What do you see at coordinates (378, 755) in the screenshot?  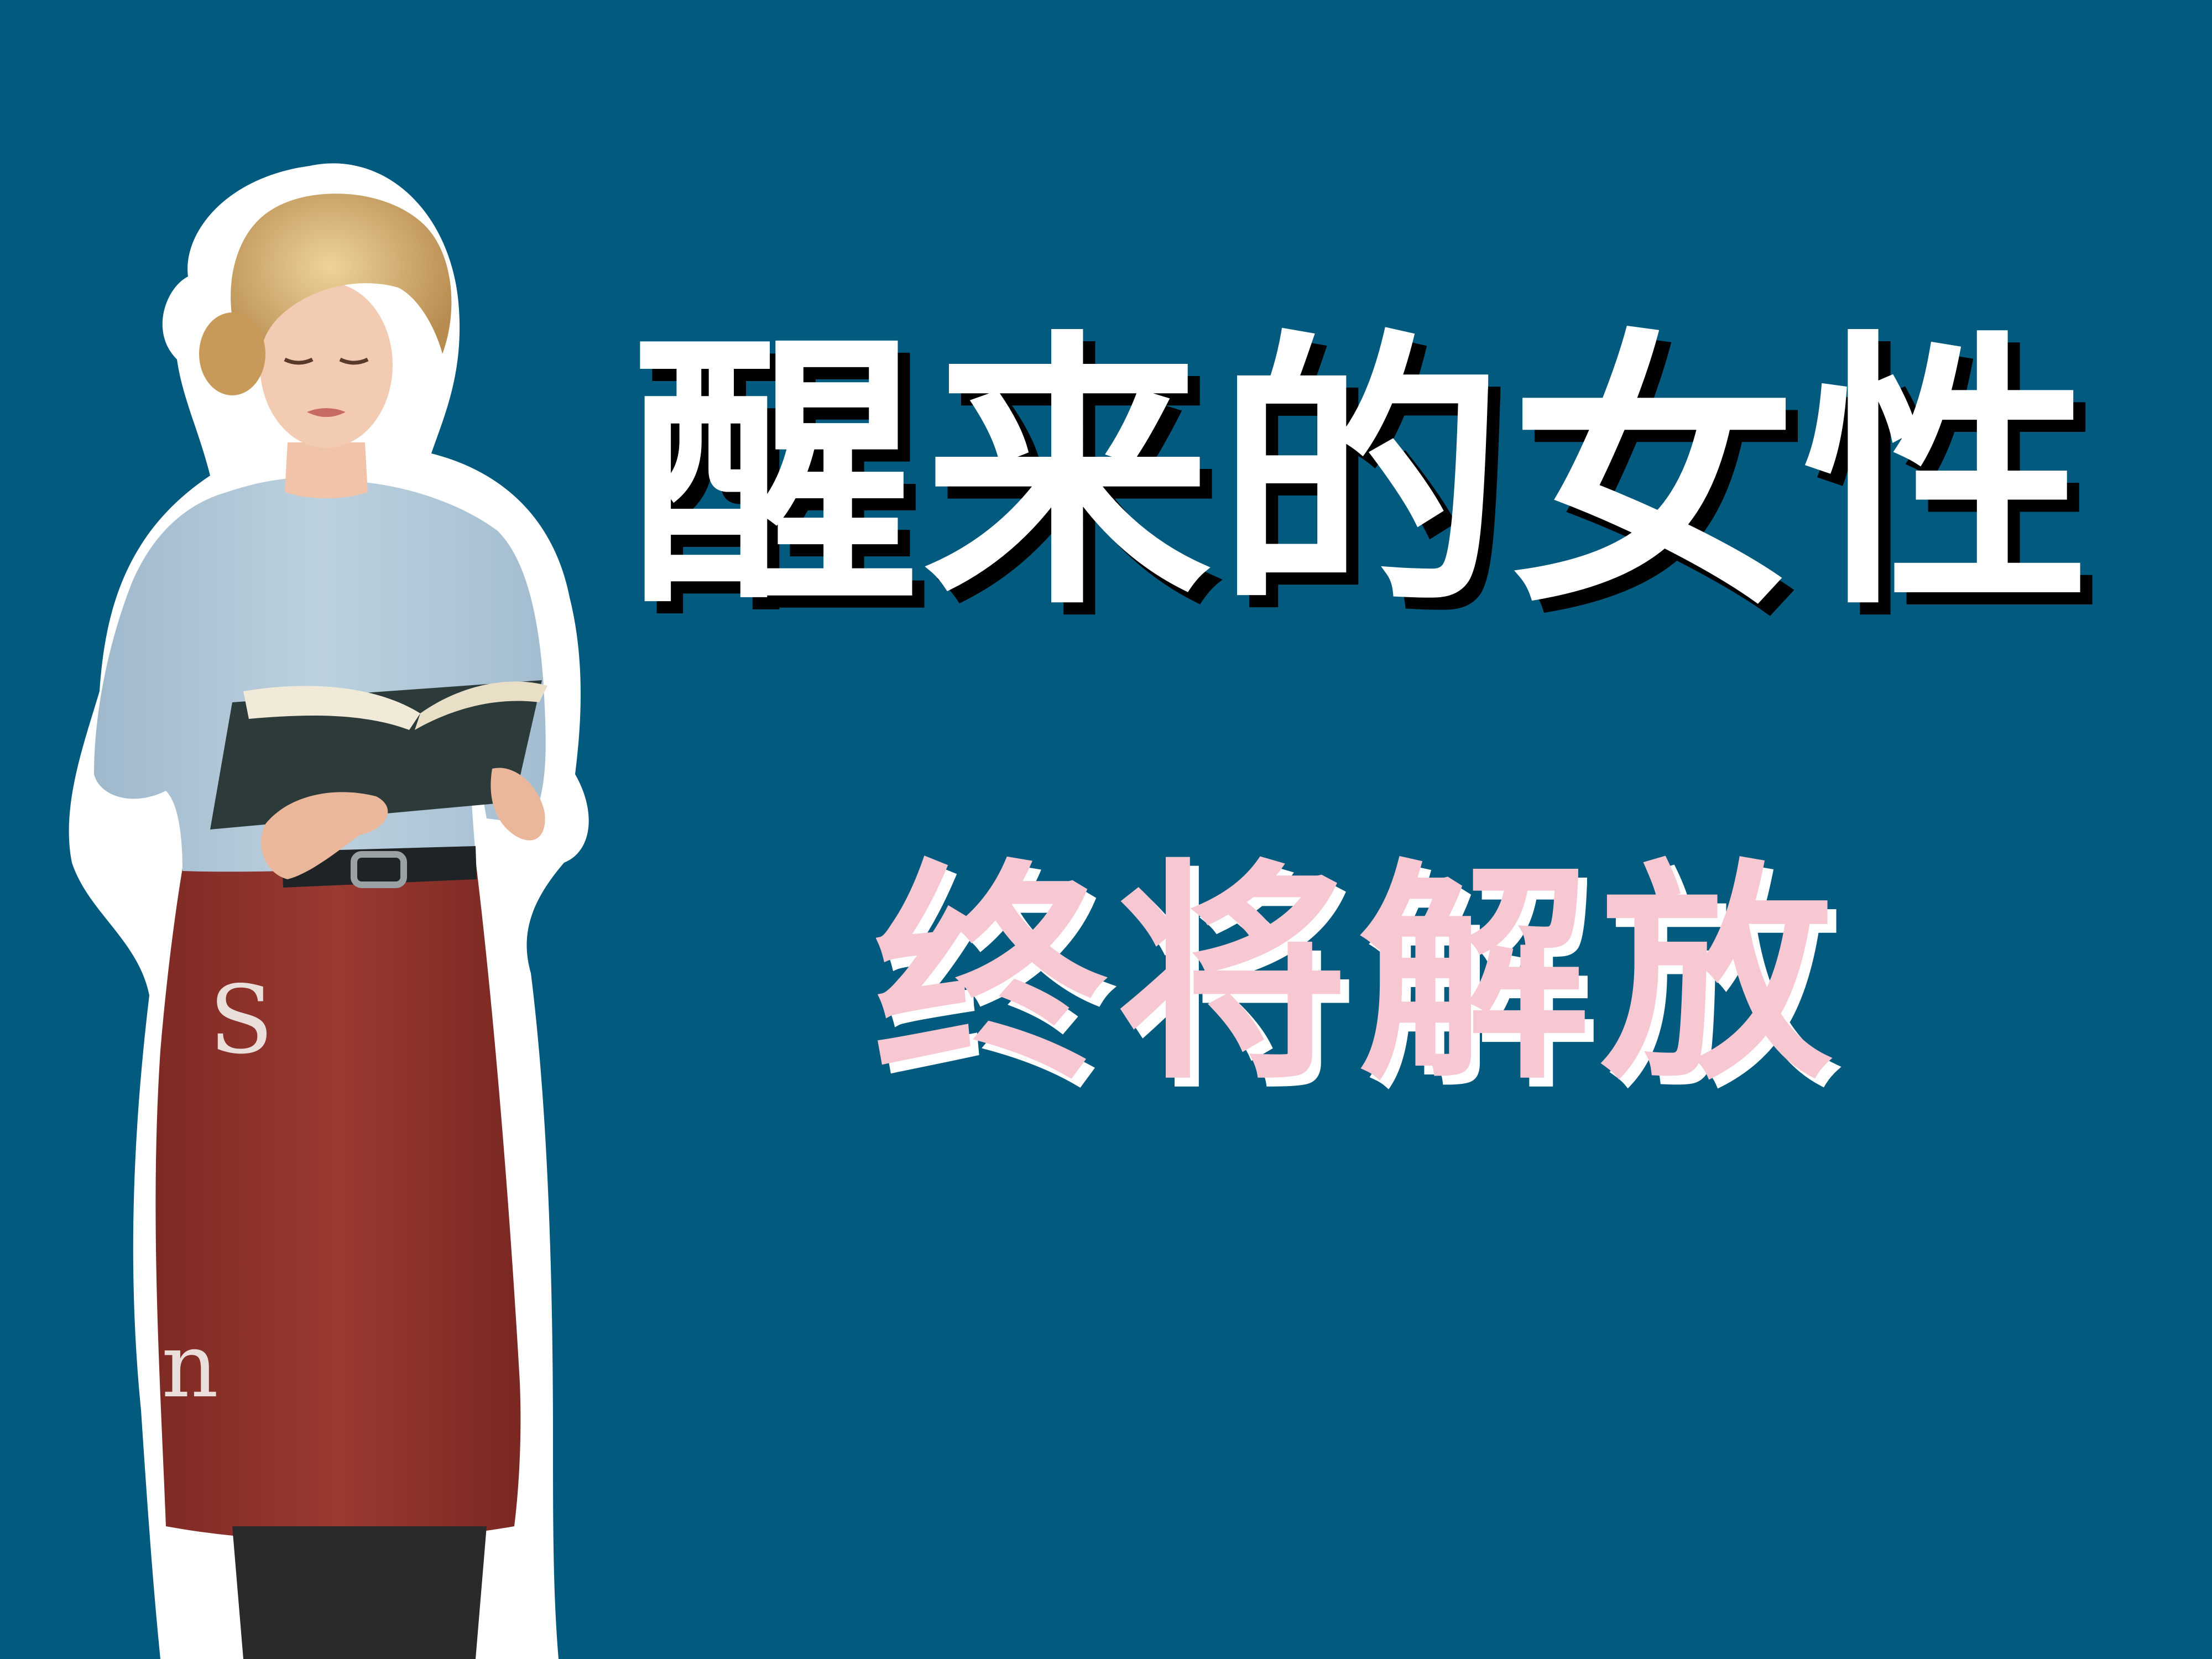 I see `open-book` at bounding box center [378, 755].